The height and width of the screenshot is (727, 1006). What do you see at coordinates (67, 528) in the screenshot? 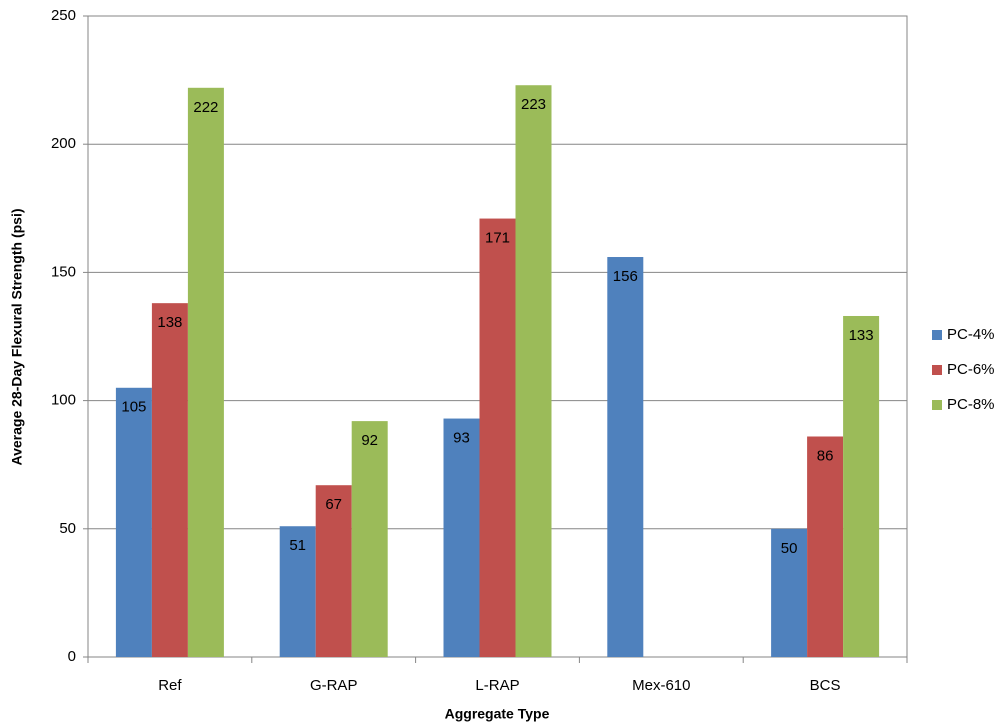
I see `y-tick-label: 50` at bounding box center [67, 528].